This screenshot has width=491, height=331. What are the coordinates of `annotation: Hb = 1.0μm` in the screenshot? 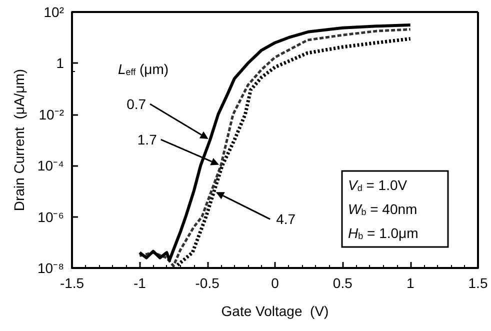 It's located at (383, 233).